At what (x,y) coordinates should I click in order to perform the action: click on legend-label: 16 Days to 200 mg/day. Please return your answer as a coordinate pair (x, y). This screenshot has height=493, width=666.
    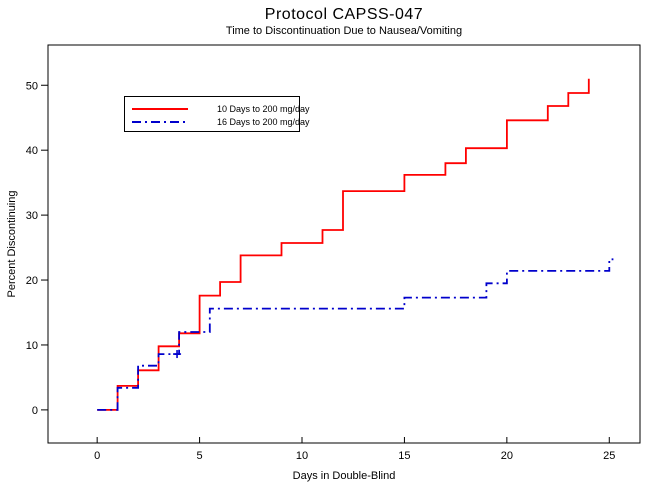
    Looking at the image, I should click on (263, 121).